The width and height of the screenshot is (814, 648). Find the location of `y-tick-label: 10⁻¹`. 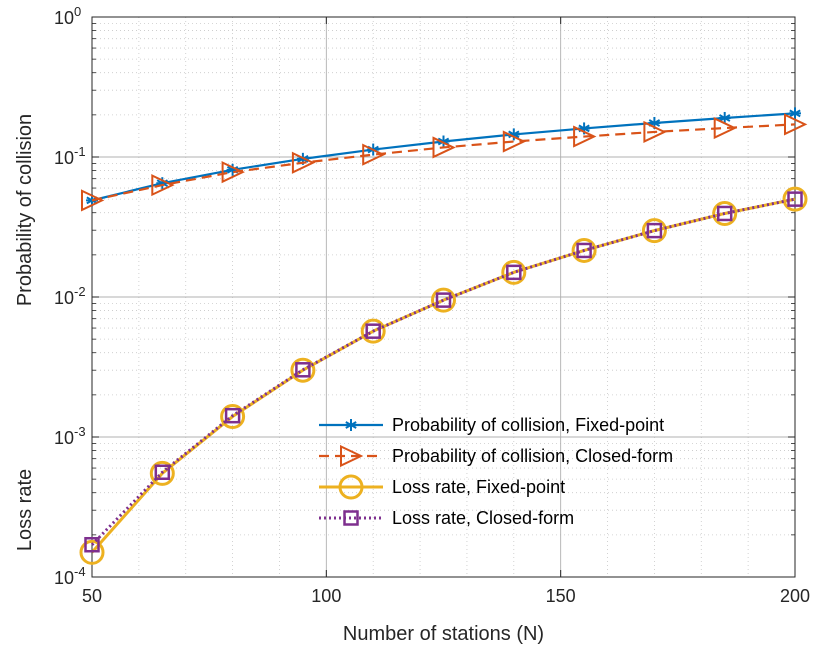

y-tick-label: 10⁻¹ is located at coordinates (70, 156).